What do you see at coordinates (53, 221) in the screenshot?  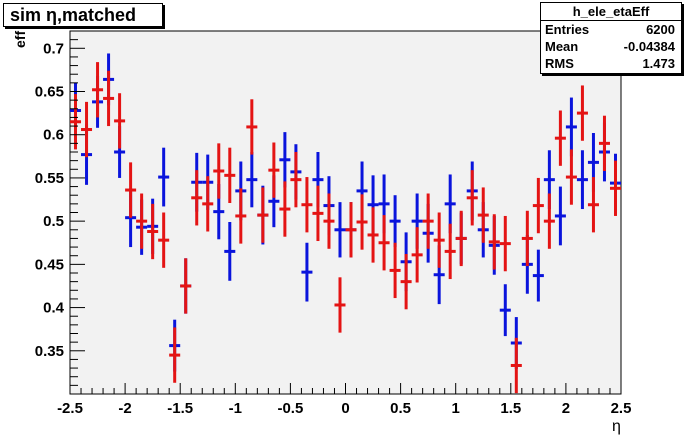 I see `y-tick-label: 0.5` at bounding box center [53, 221].